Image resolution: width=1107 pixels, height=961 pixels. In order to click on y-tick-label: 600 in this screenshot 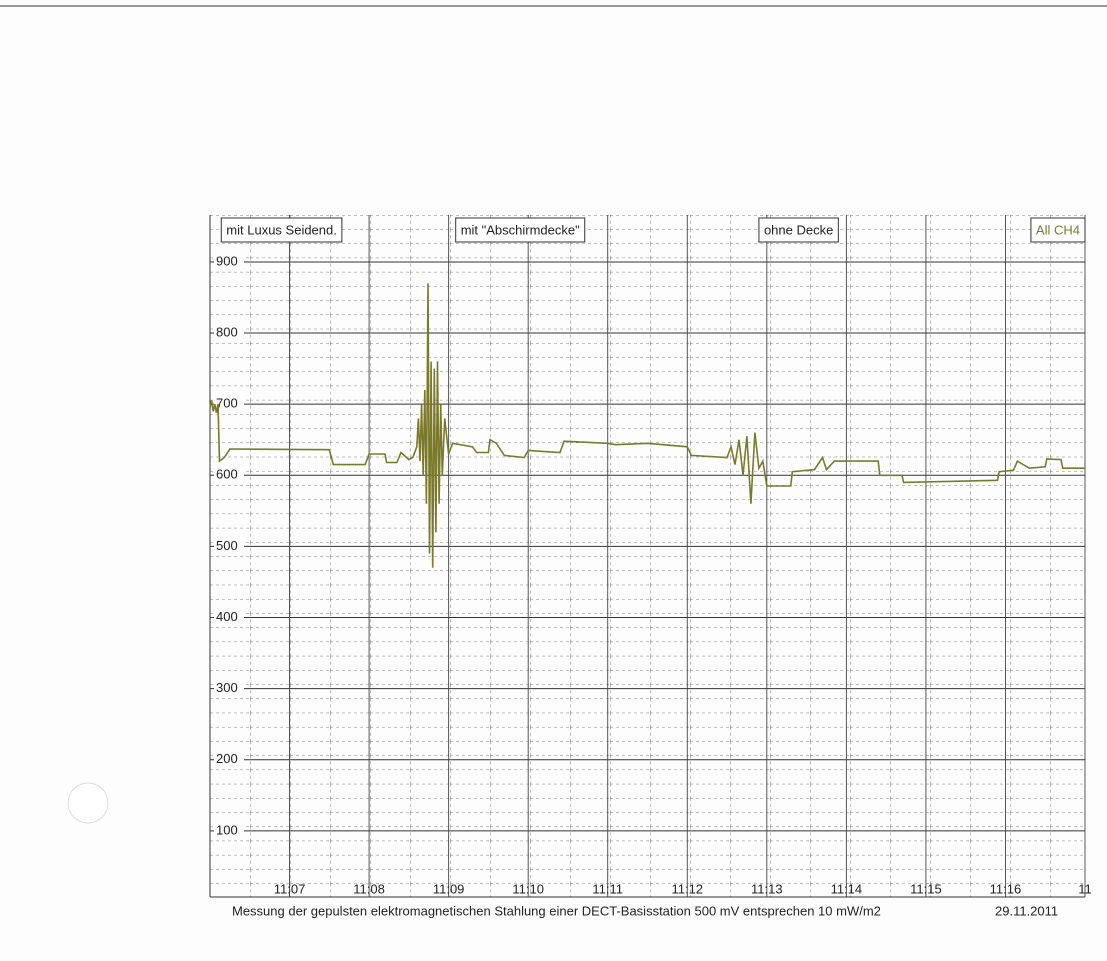, I will do `click(227, 474)`.